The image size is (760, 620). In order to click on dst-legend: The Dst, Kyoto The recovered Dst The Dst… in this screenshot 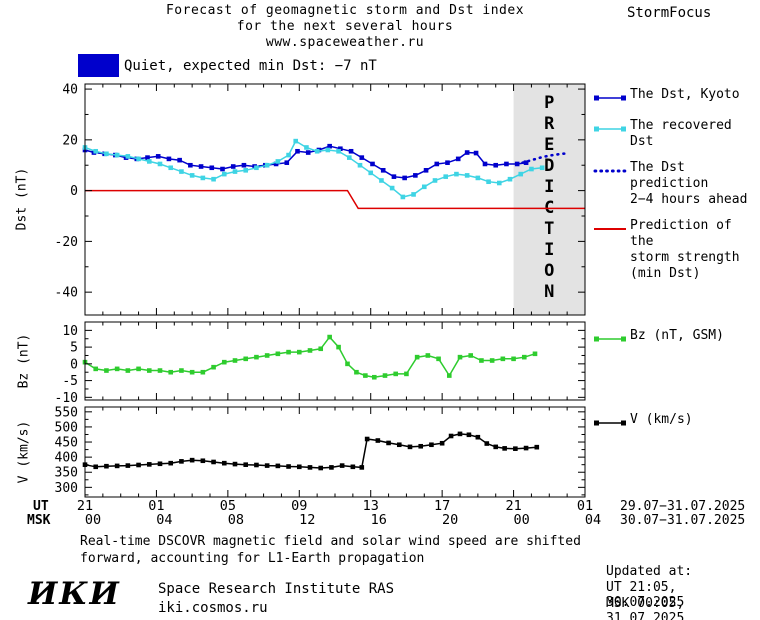, I will do `click(676, 184)`.